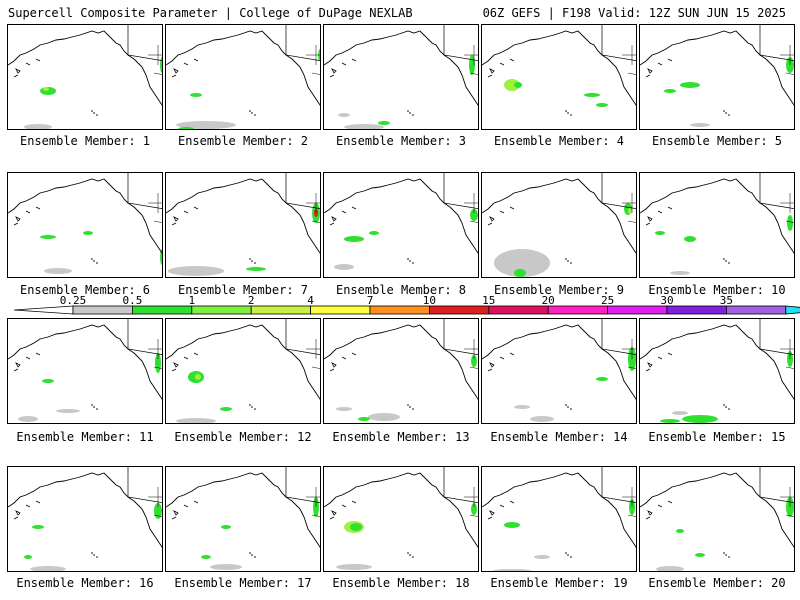 The width and height of the screenshot is (800, 600). What do you see at coordinates (559, 141) in the screenshot?
I see `ensemble-member-label: Ensemble Member: 4` at bounding box center [559, 141].